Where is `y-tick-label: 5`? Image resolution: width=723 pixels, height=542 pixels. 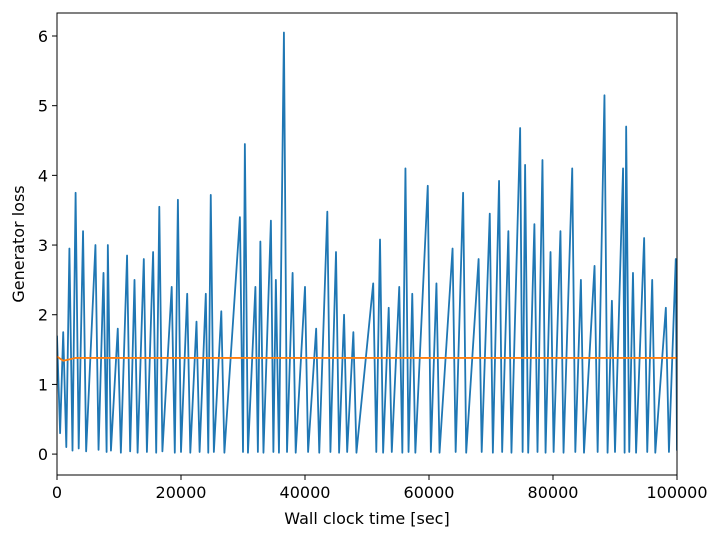 y-tick-label: 5 is located at coordinates (43, 106).